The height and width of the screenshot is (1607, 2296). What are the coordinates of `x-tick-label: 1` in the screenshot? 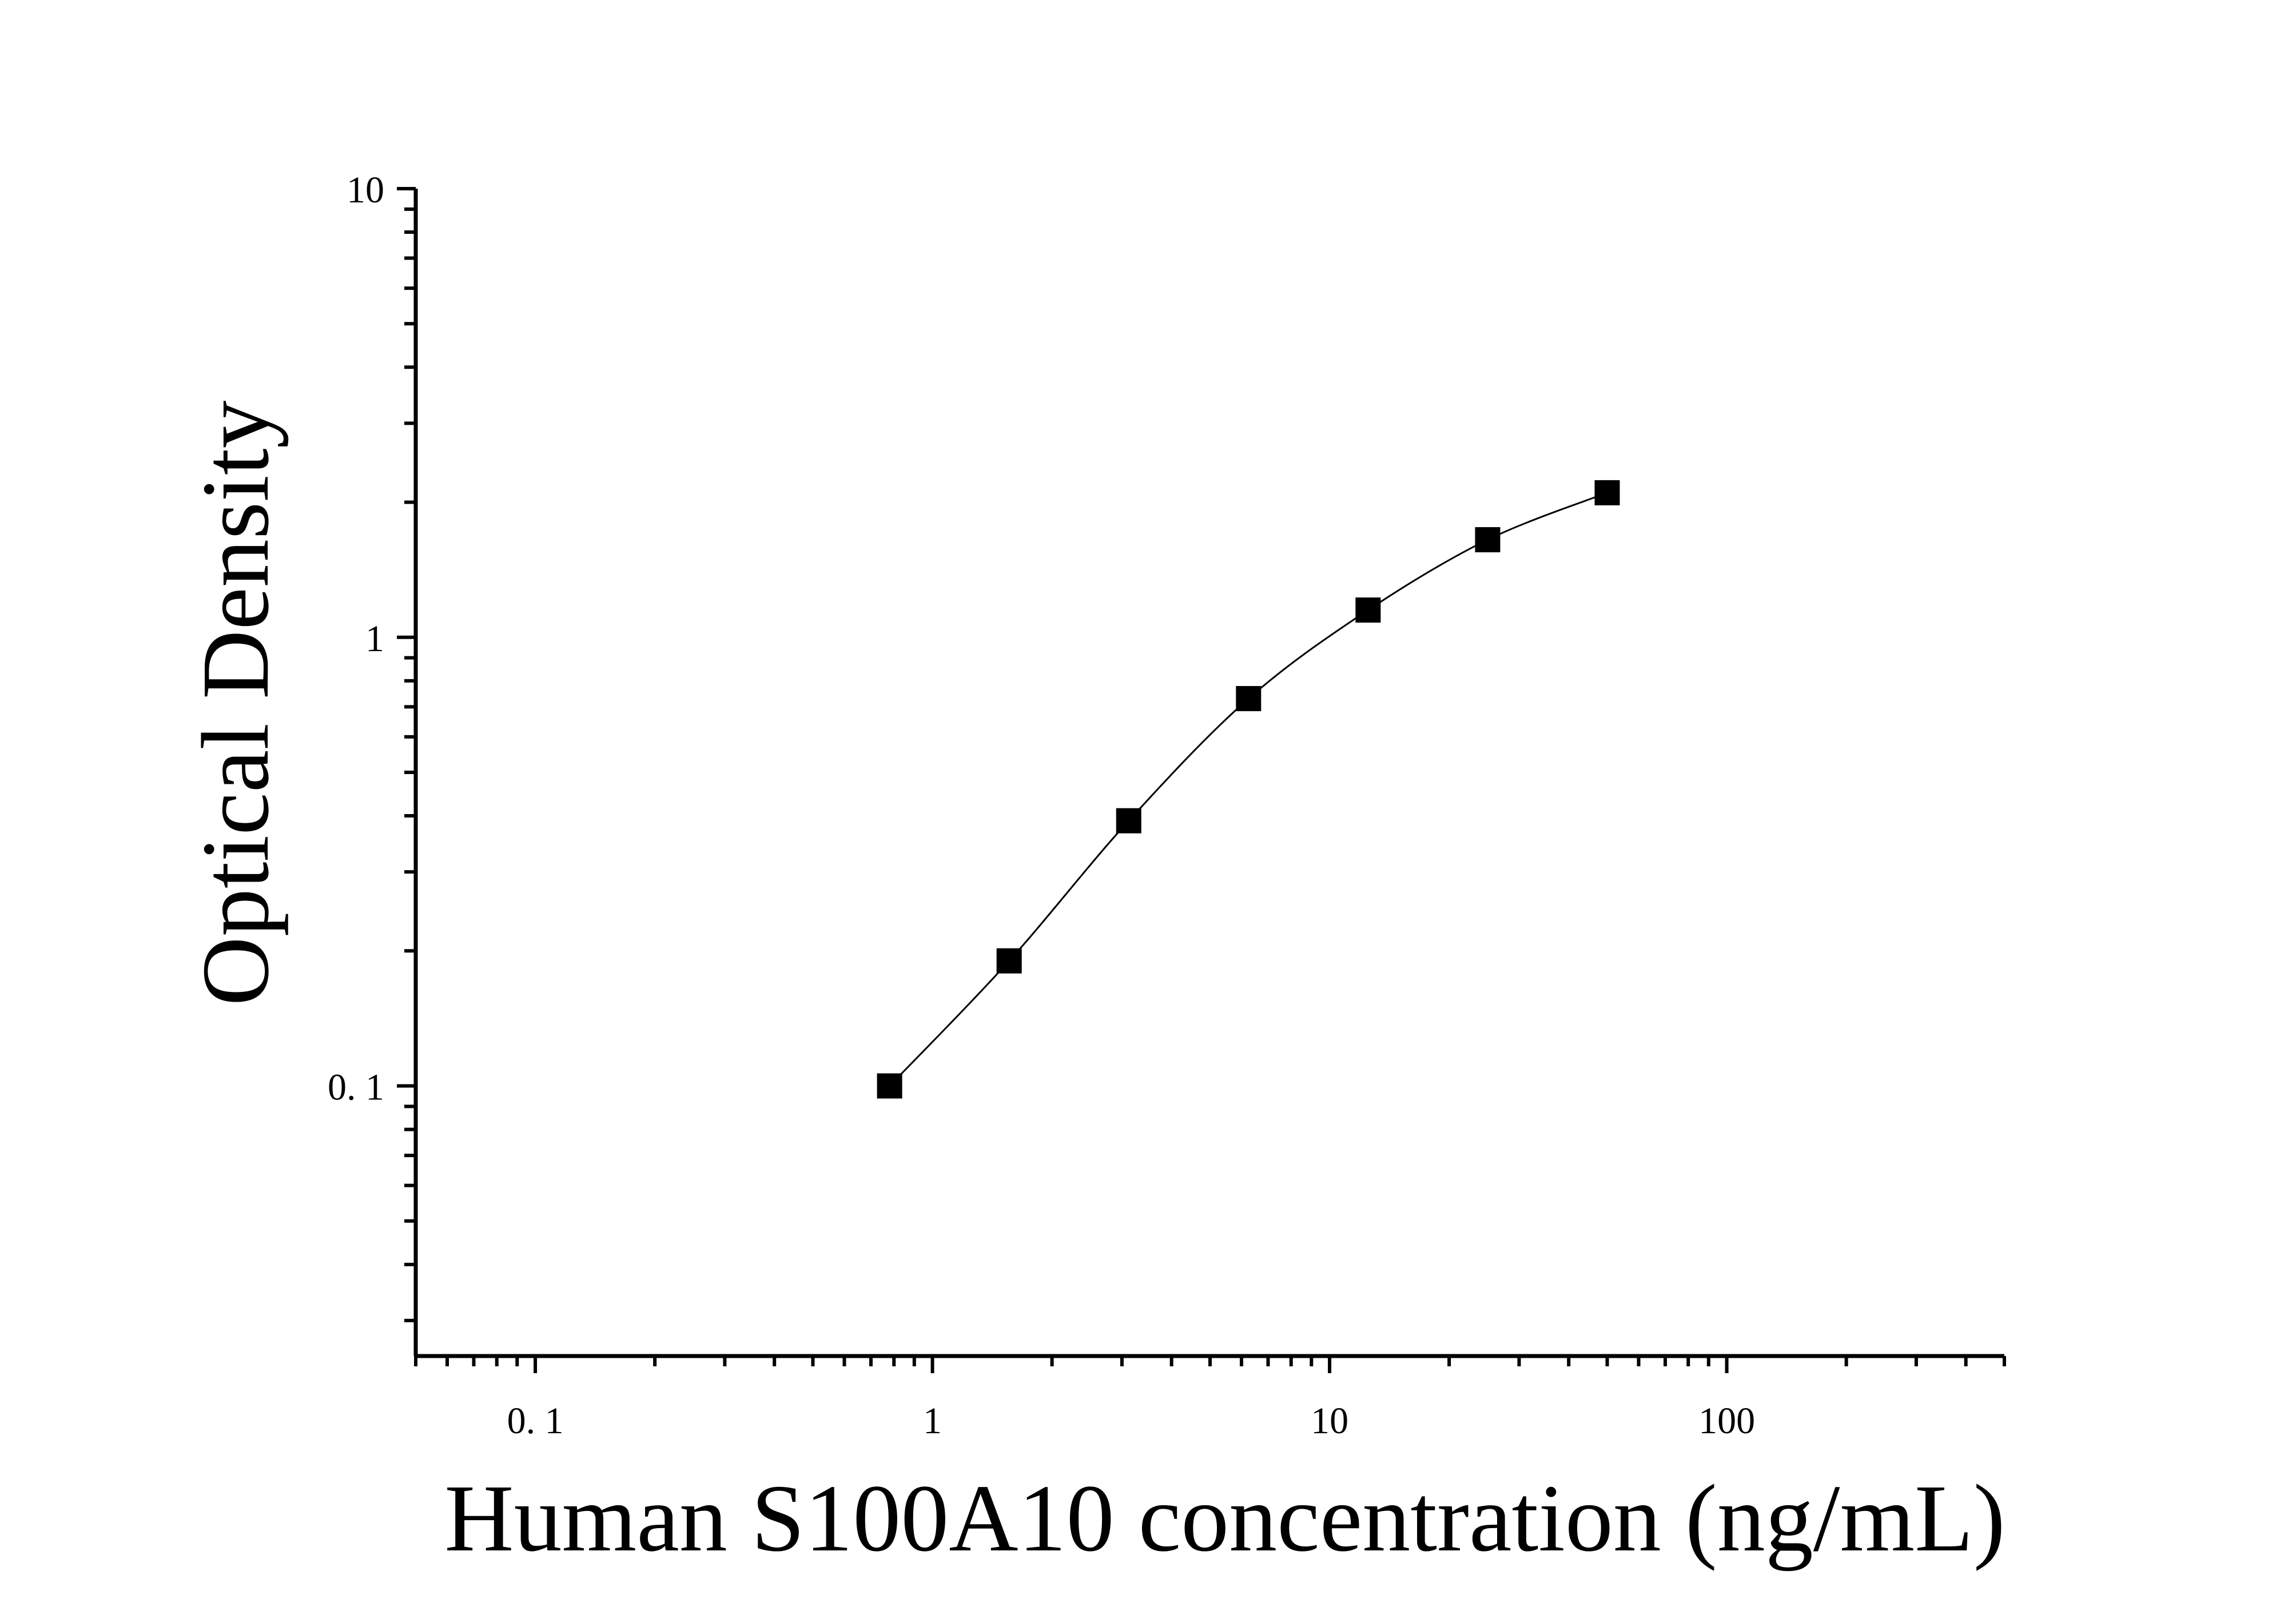 It's located at (933, 1421).